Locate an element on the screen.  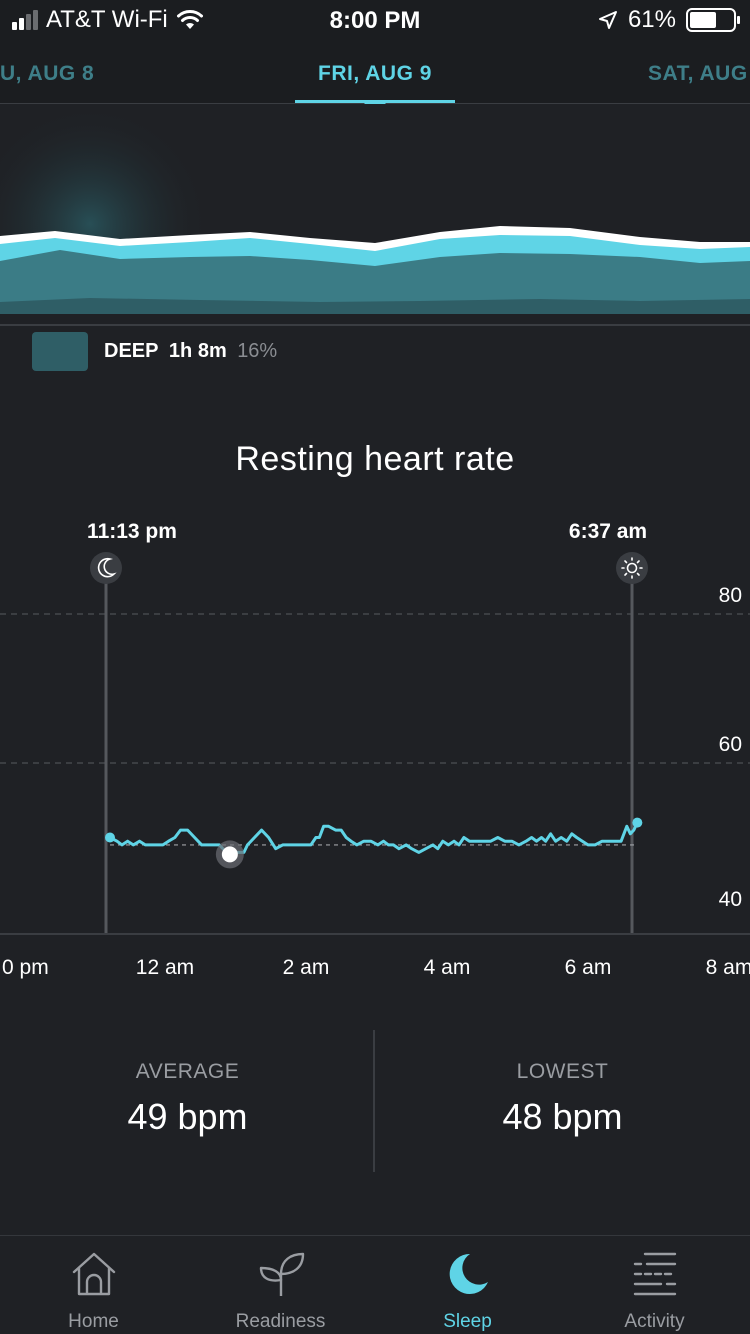
legend-duration: 1h 8m is located at coordinates (197, 351).